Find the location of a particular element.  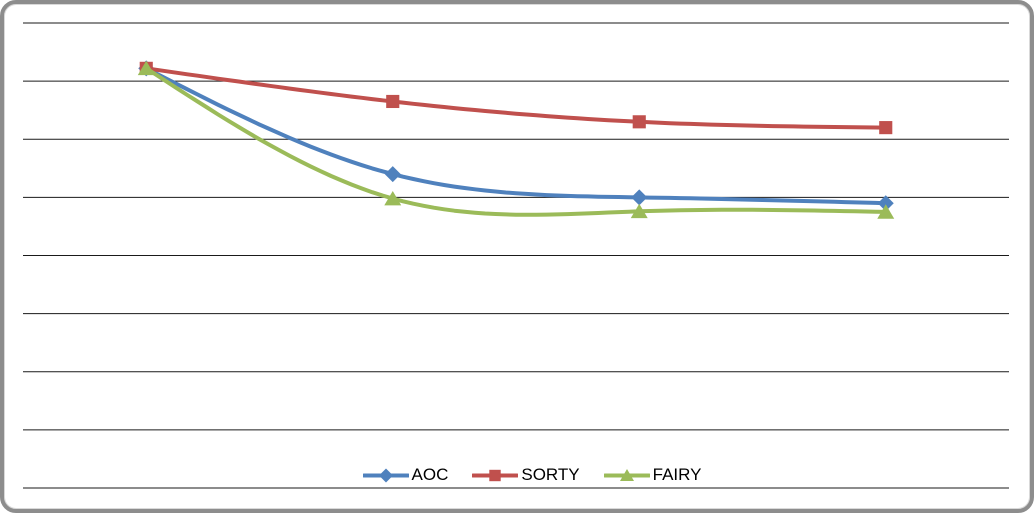

fairy-triangle-line-icon is located at coordinates (626, 474).